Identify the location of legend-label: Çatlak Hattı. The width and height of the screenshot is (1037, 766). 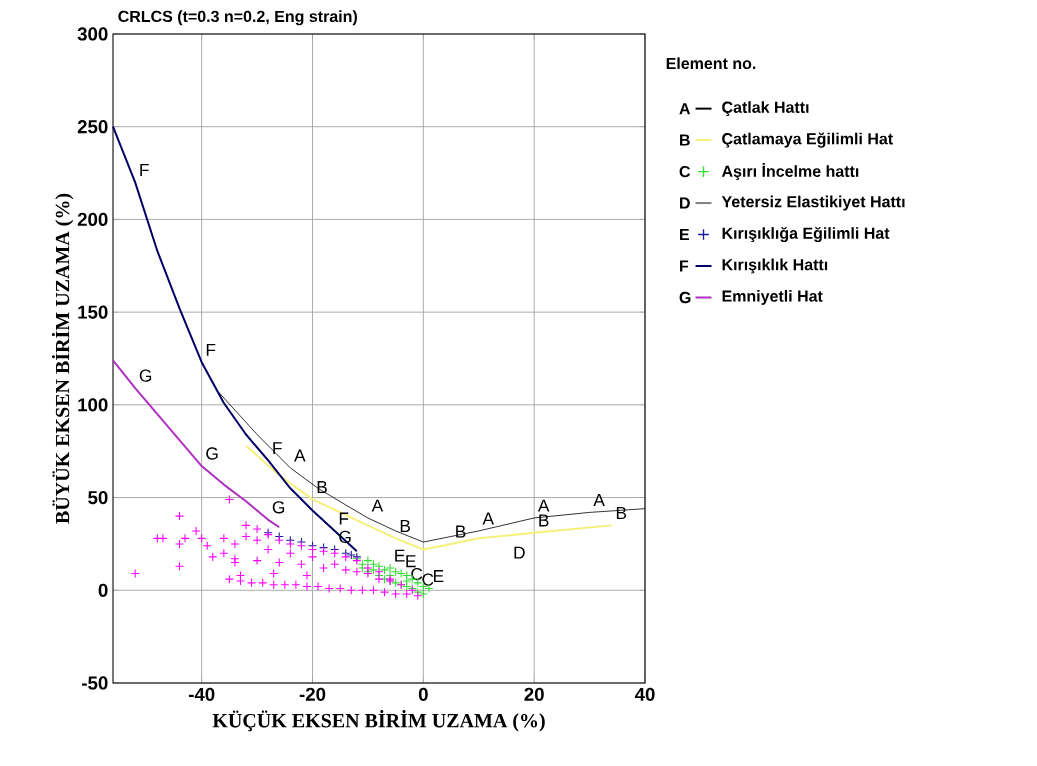
(765, 109).